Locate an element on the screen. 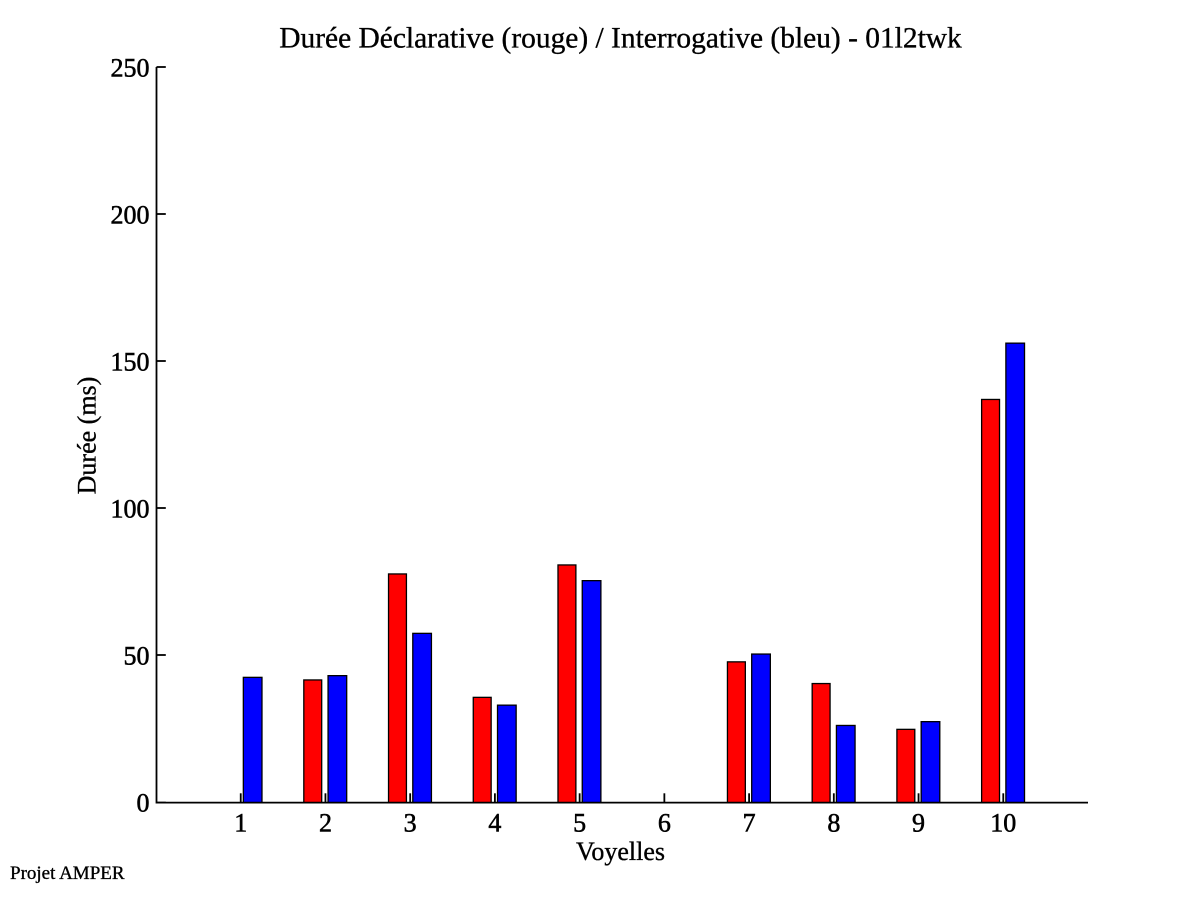 This screenshot has height=901, width=1201. svg-text: 7 is located at coordinates (749, 823).